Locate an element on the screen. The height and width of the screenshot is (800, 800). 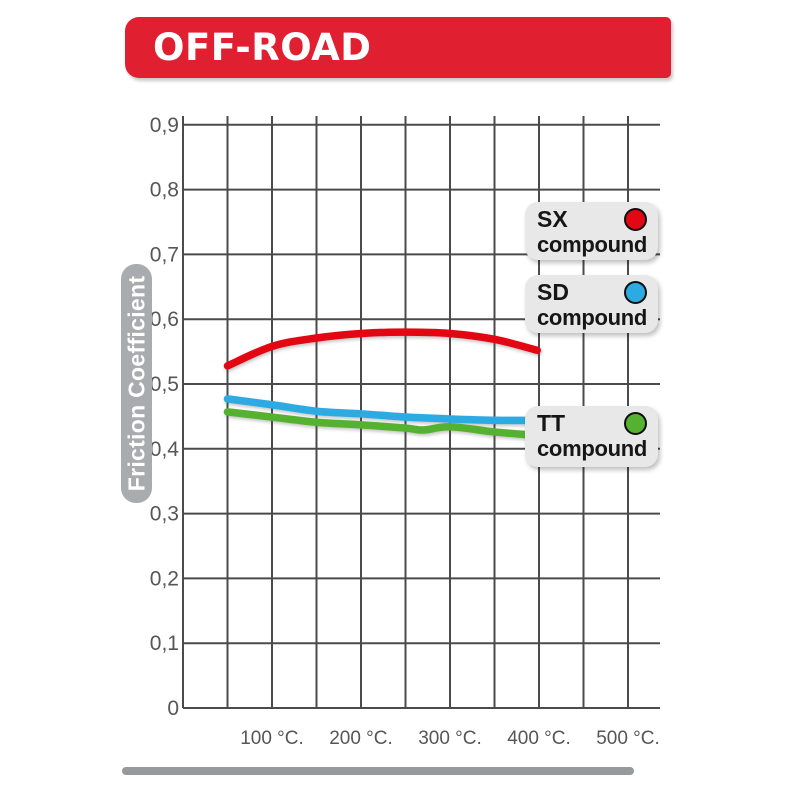
svg-text: 0,7 is located at coordinates (164, 254).